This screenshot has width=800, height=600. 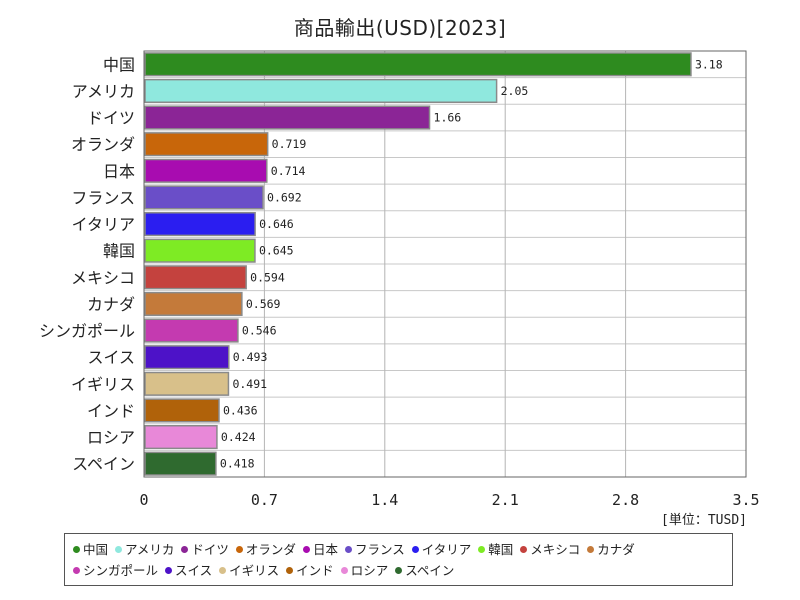 I want to click on category-label: シンガポール, so click(x=87, y=331).